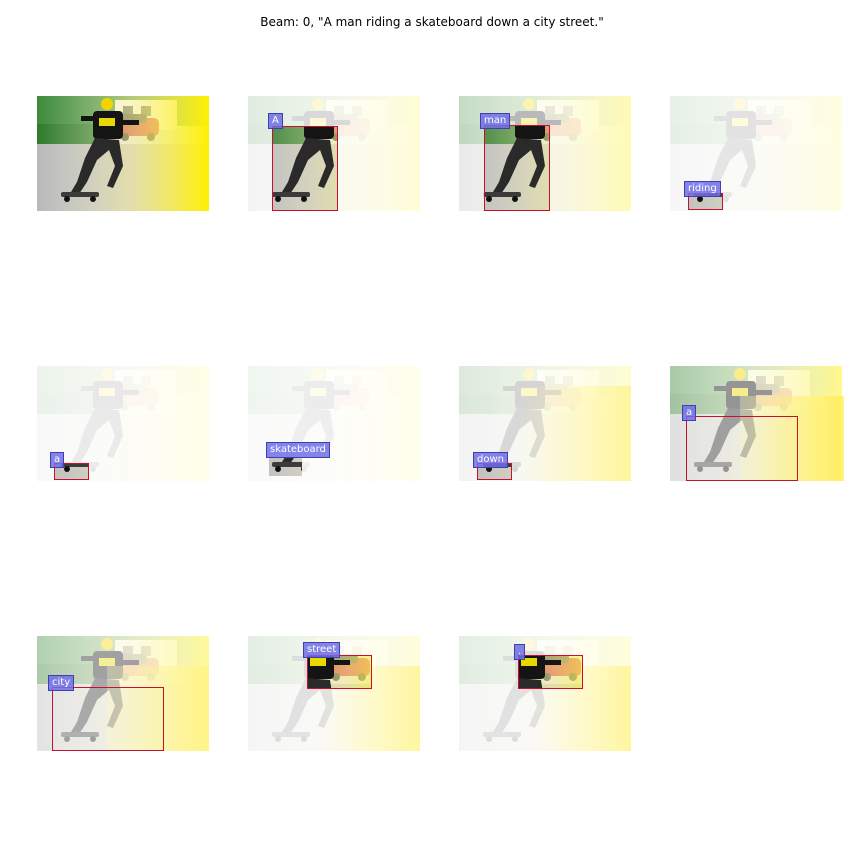 This screenshot has height=864, width=864. What do you see at coordinates (520, 652) in the screenshot?
I see `word-label: .` at bounding box center [520, 652].